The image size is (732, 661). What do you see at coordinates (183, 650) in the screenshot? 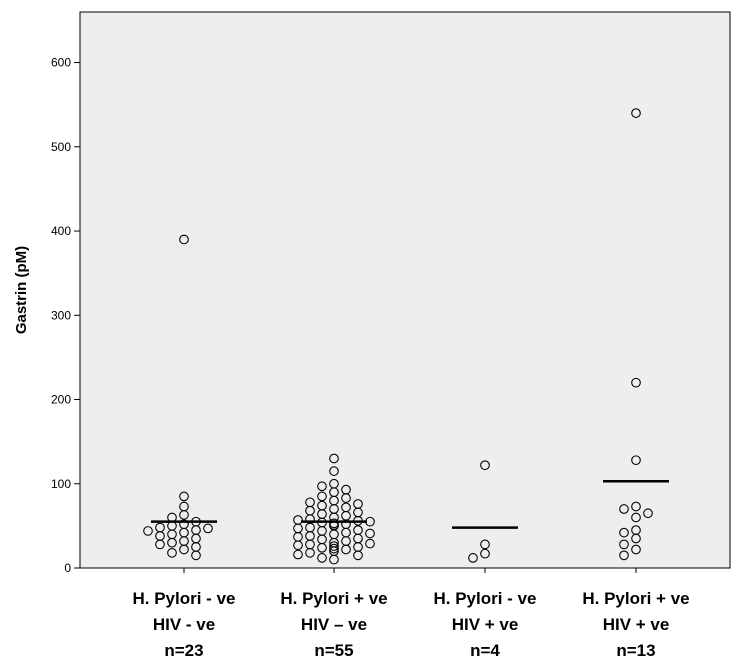
I see `x-category-label: n=23` at bounding box center [183, 650].